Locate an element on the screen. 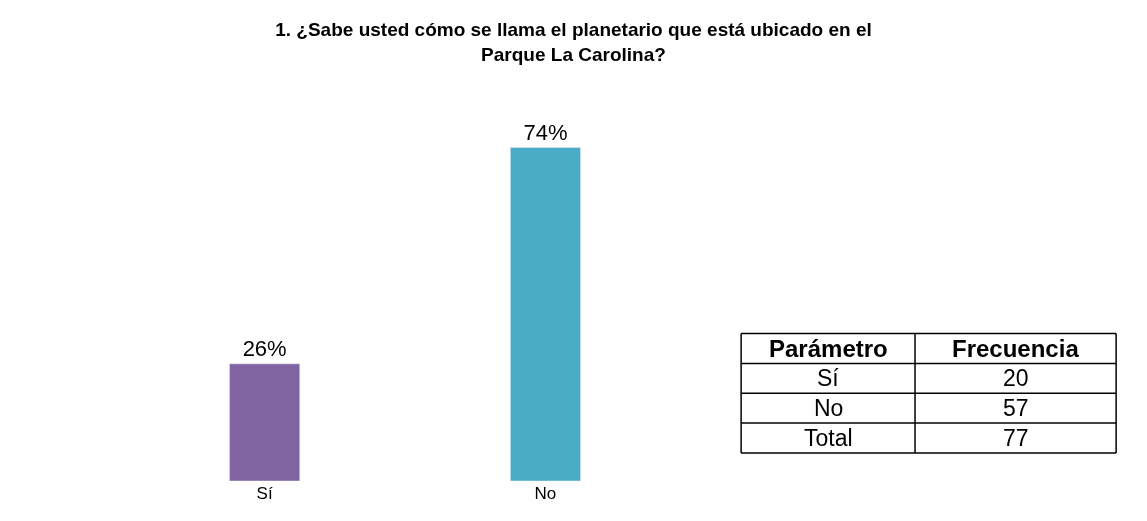 This screenshot has height=521, width=1147. text: 20 is located at coordinates (1016, 378).